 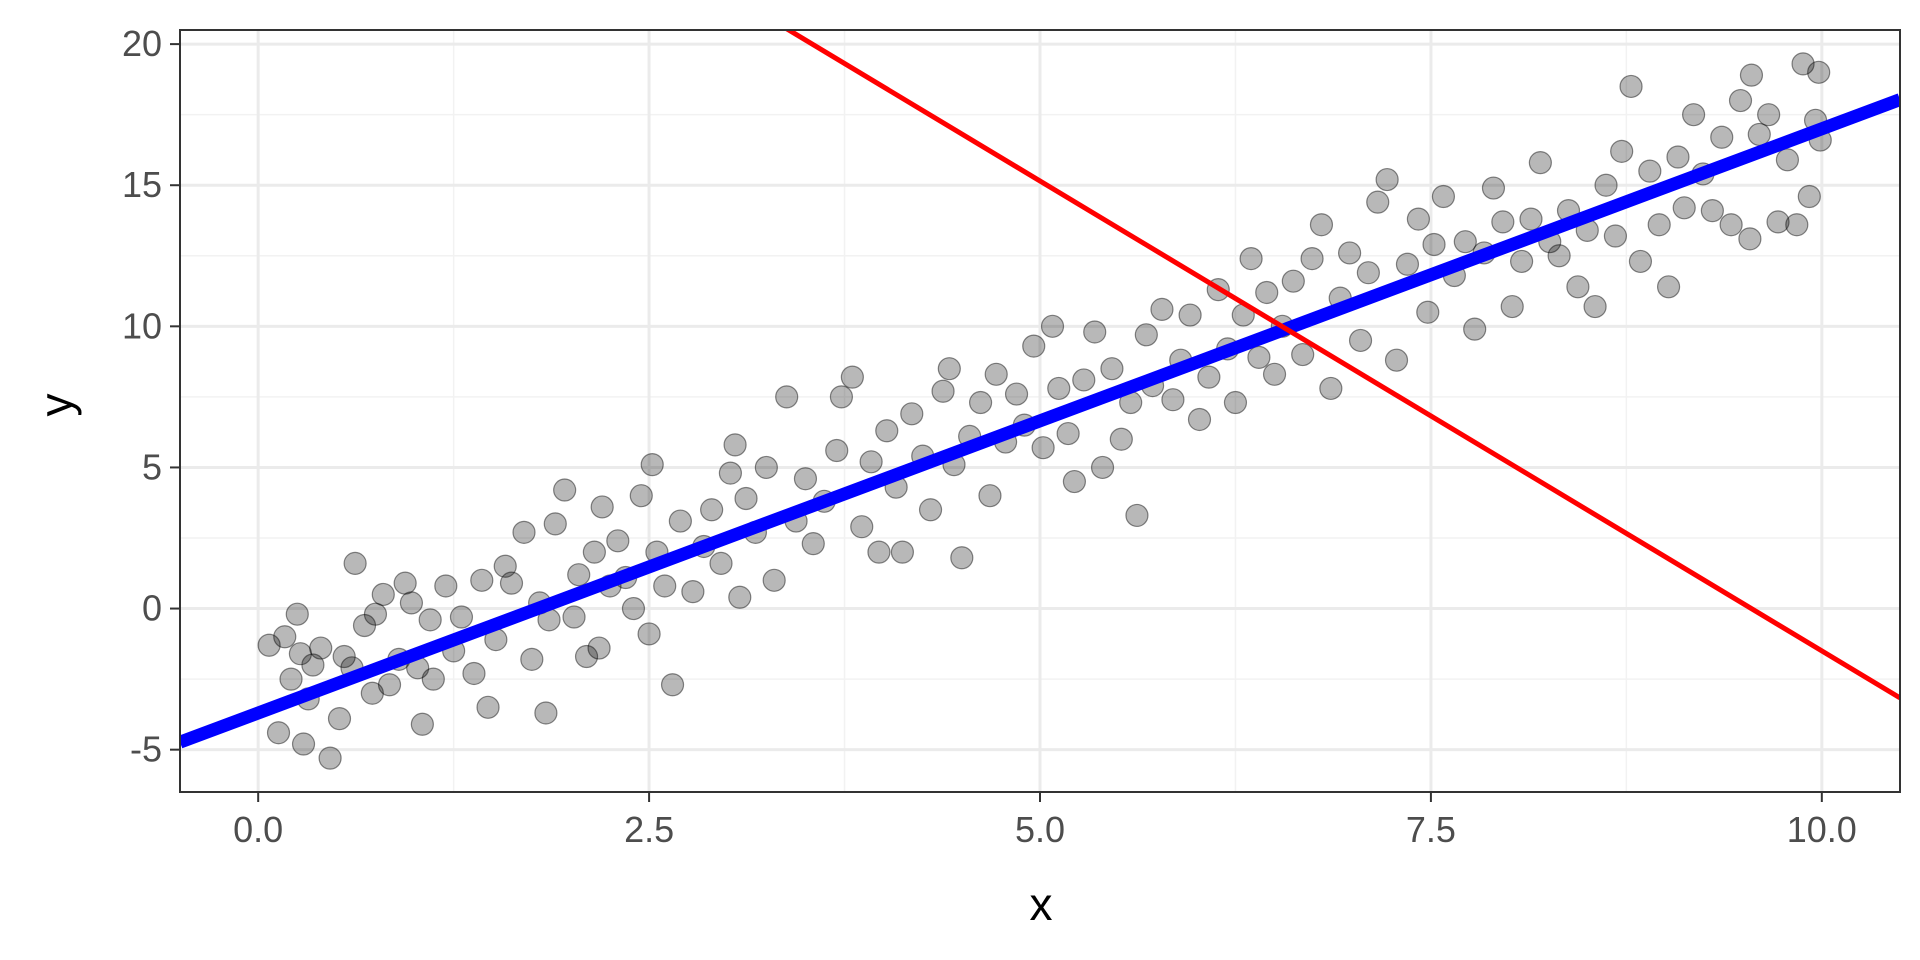 What do you see at coordinates (142, 325) in the screenshot?
I see `y-tick-label: 10` at bounding box center [142, 325].